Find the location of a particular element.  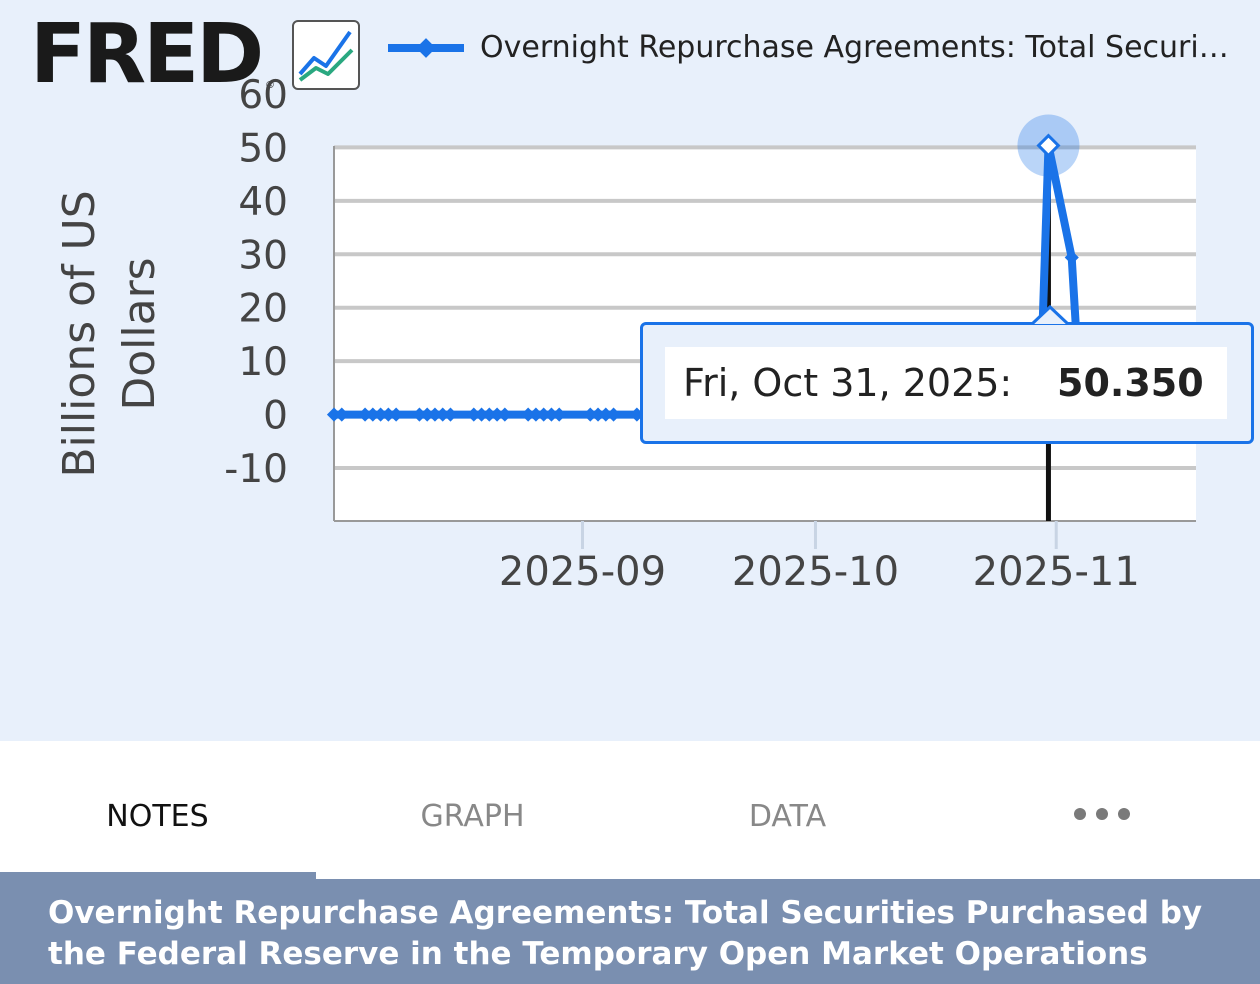

y-axis-label-line: Dollars is located at coordinates (139, 333).